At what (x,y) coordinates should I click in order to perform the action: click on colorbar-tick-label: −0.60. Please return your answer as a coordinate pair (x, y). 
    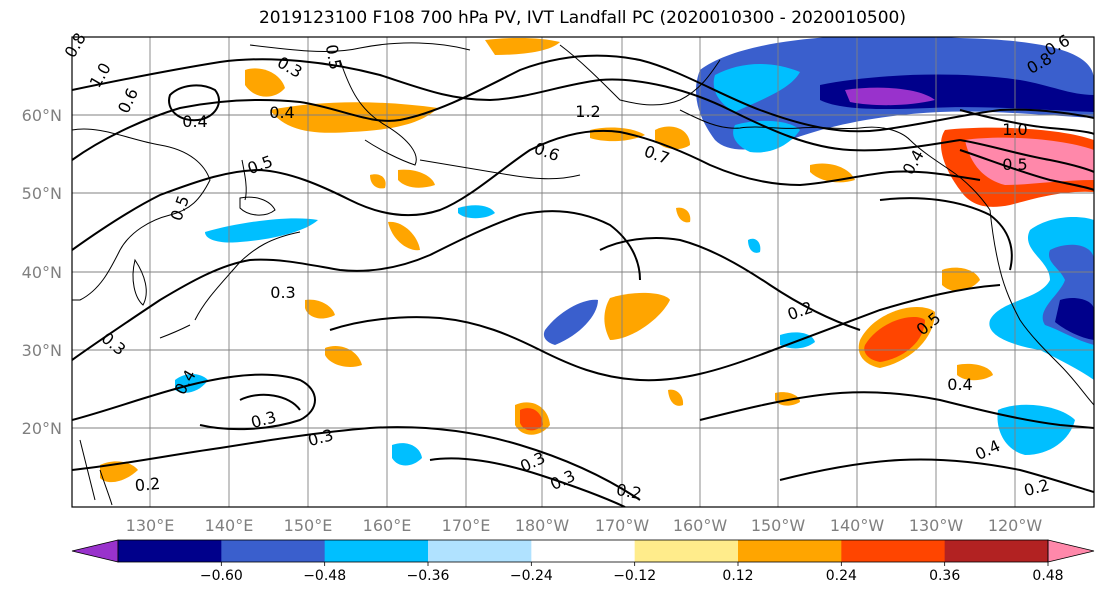
    Looking at the image, I should click on (221, 576).